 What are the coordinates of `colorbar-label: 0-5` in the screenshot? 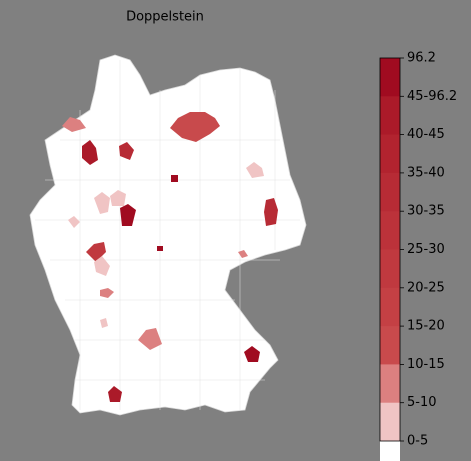 It's located at (417, 441).